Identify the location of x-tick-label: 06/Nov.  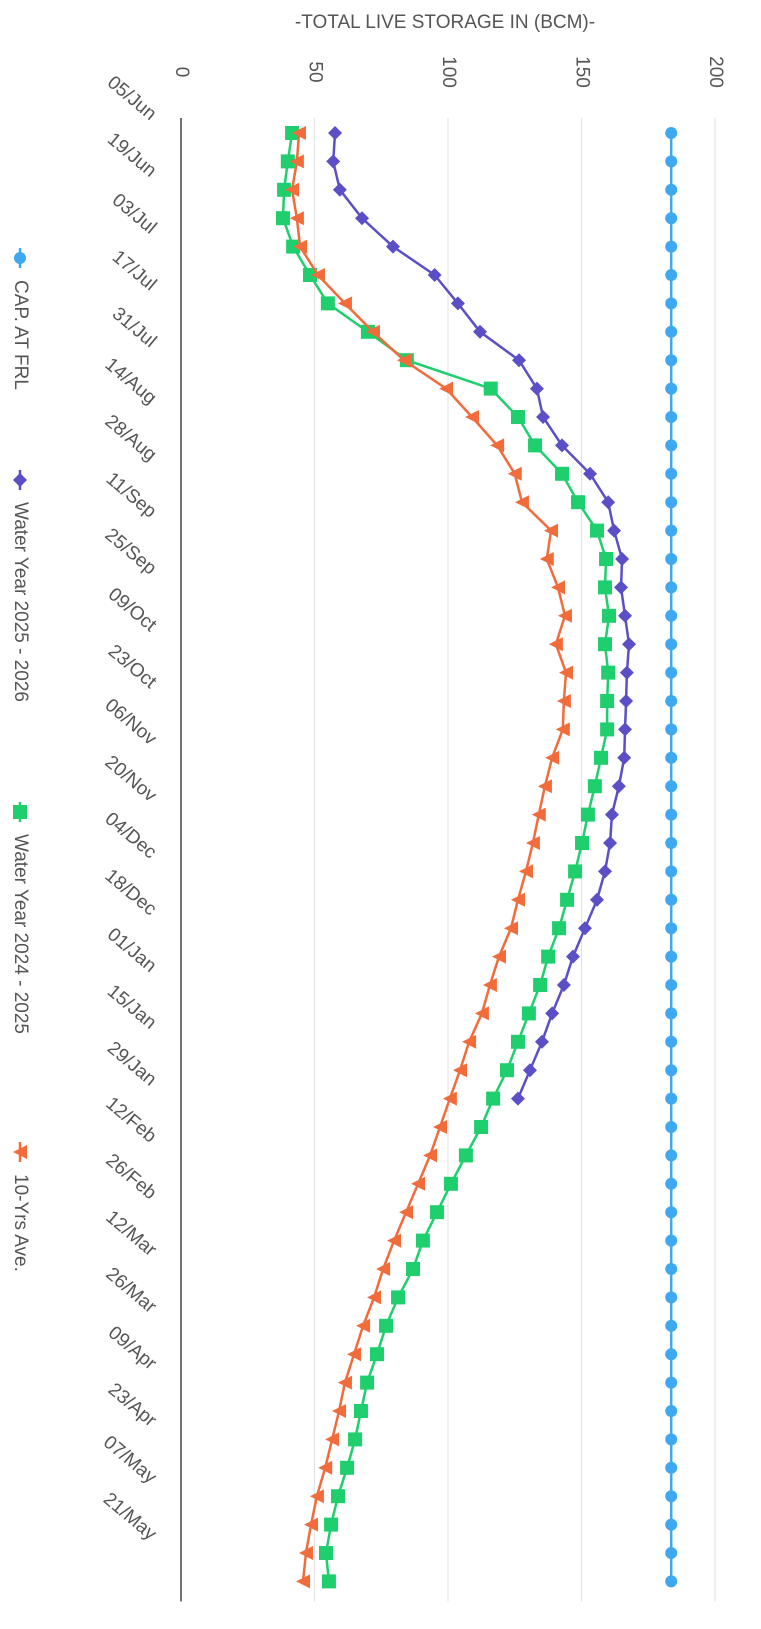
(131, 722).